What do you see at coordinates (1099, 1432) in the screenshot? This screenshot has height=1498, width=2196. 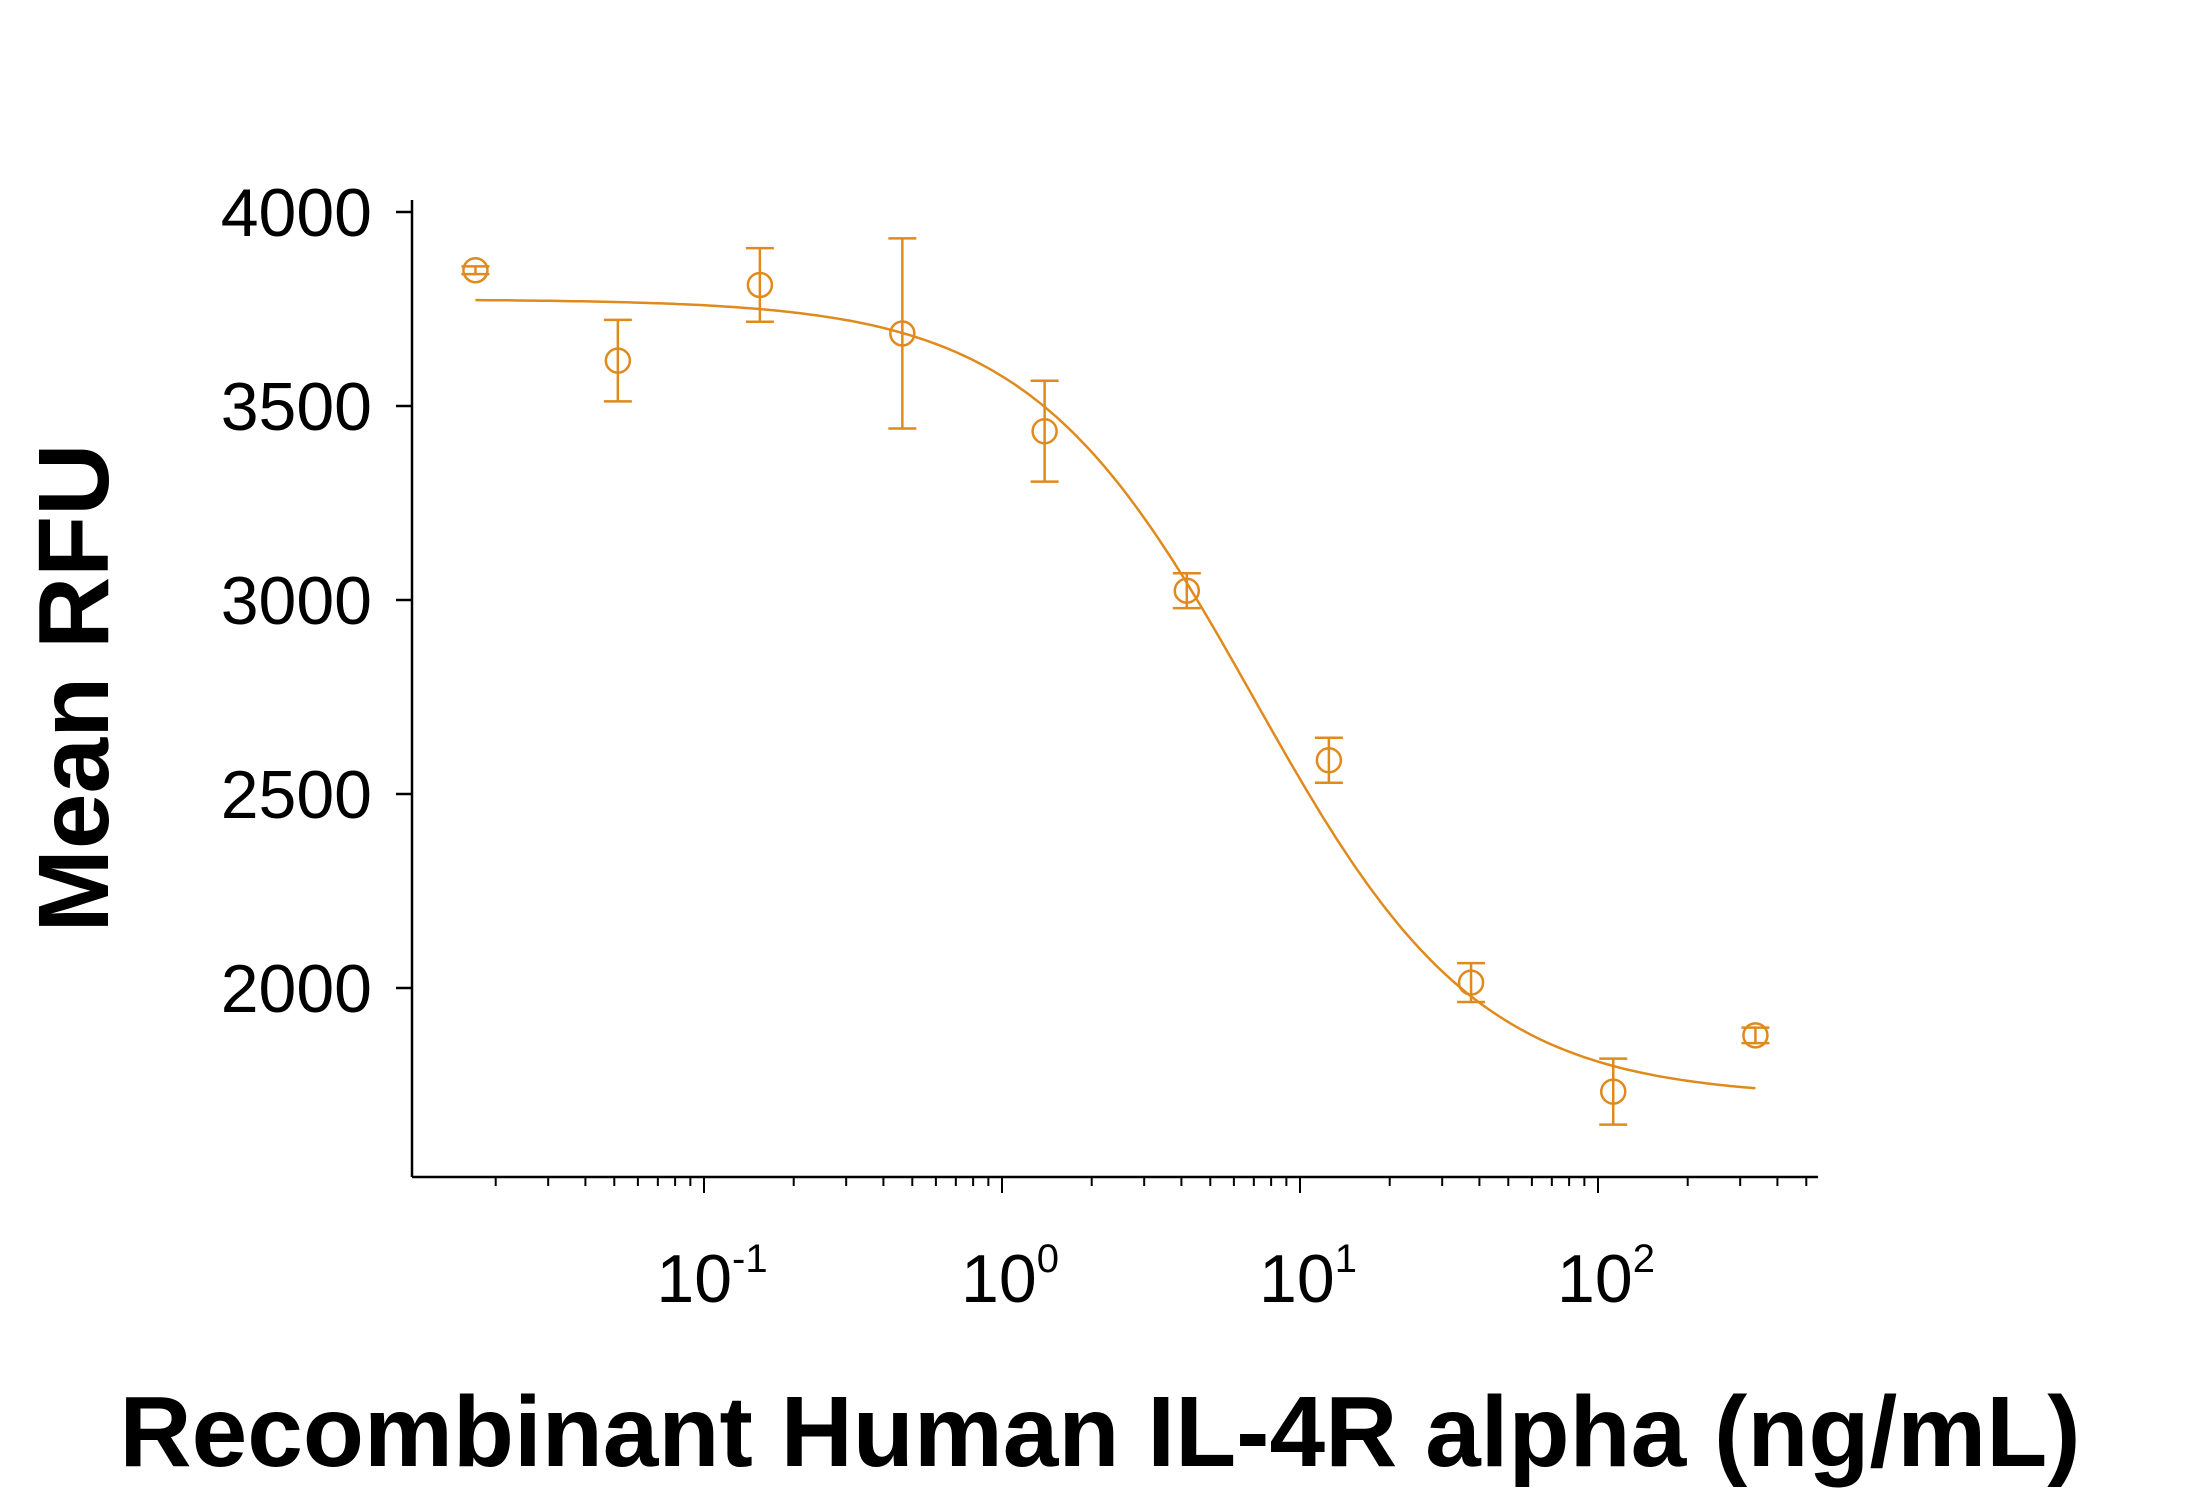 I see `x-axis-title: Recombinant Human IL-4R alpha (ng/mL)` at bounding box center [1099, 1432].